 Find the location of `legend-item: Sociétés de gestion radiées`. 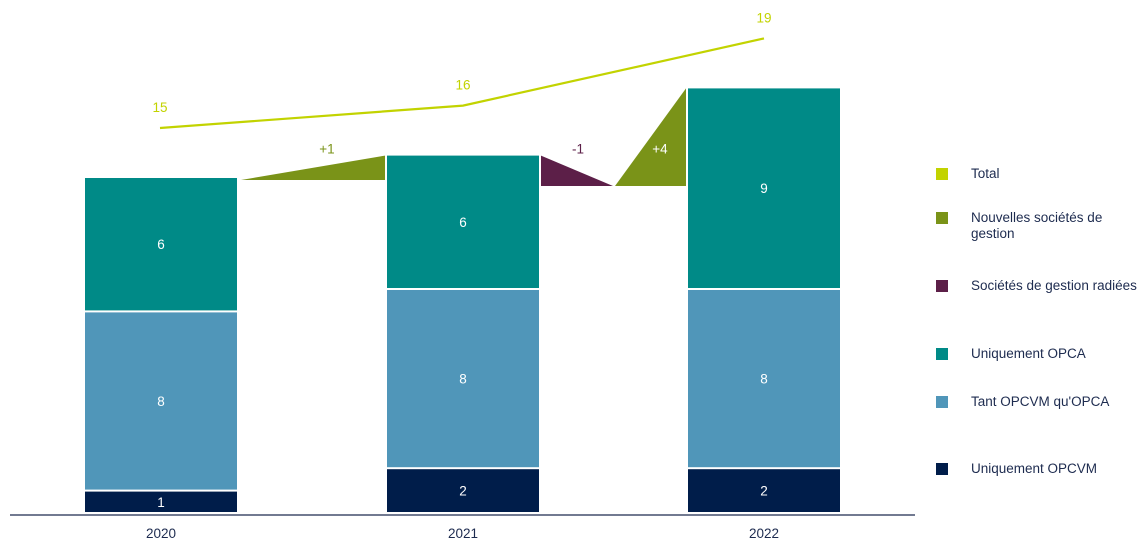

legend-item: Sociétés de gestion radiées is located at coordinates (1037, 286).